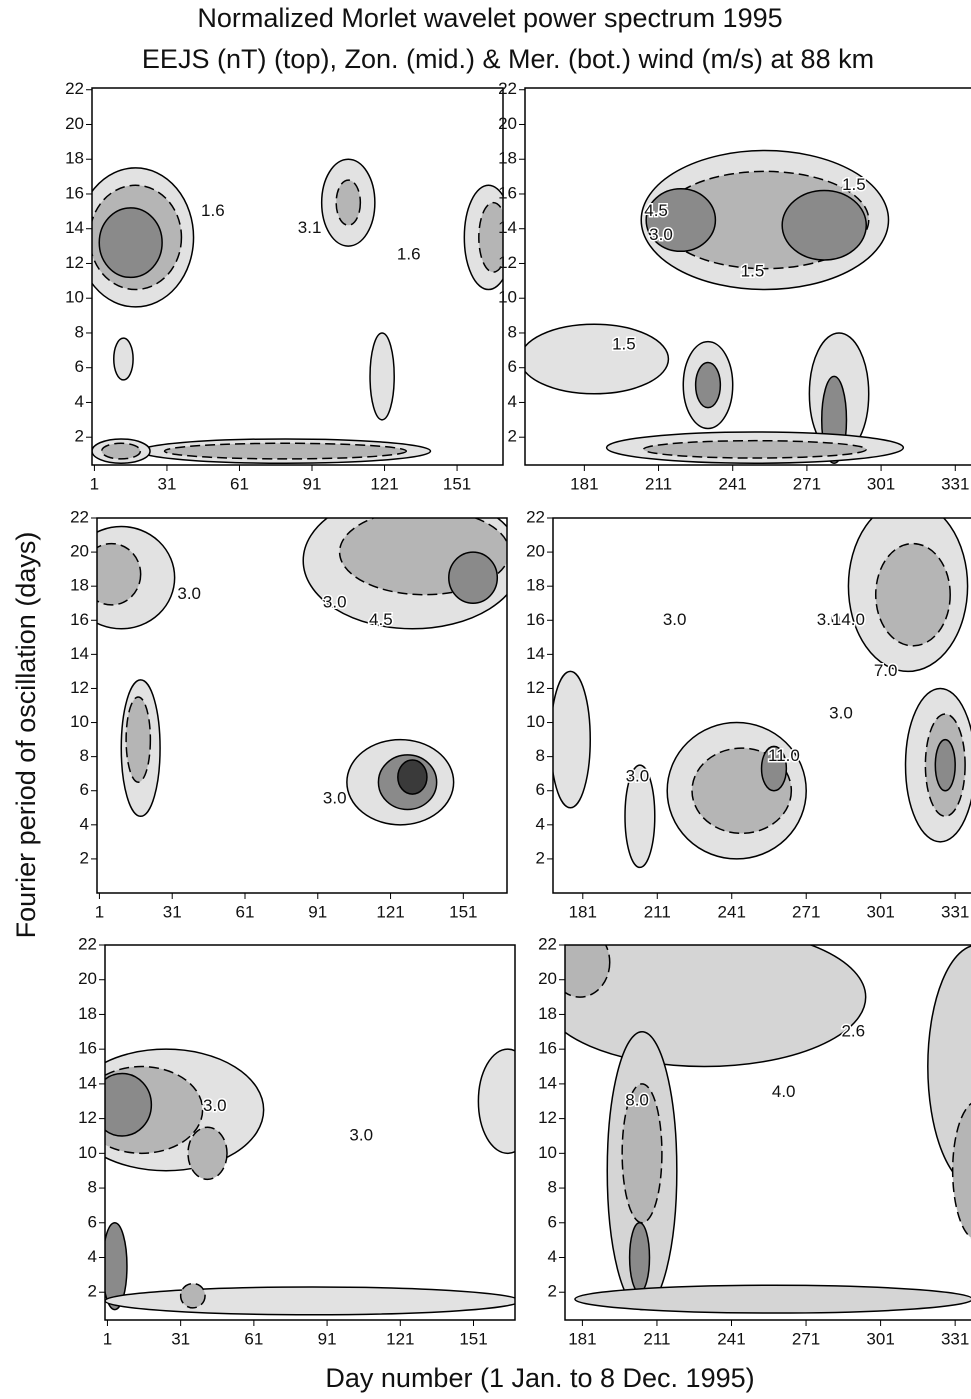  What do you see at coordinates (310, 227) in the screenshot?
I see `contour-label: 3.1` at bounding box center [310, 227].